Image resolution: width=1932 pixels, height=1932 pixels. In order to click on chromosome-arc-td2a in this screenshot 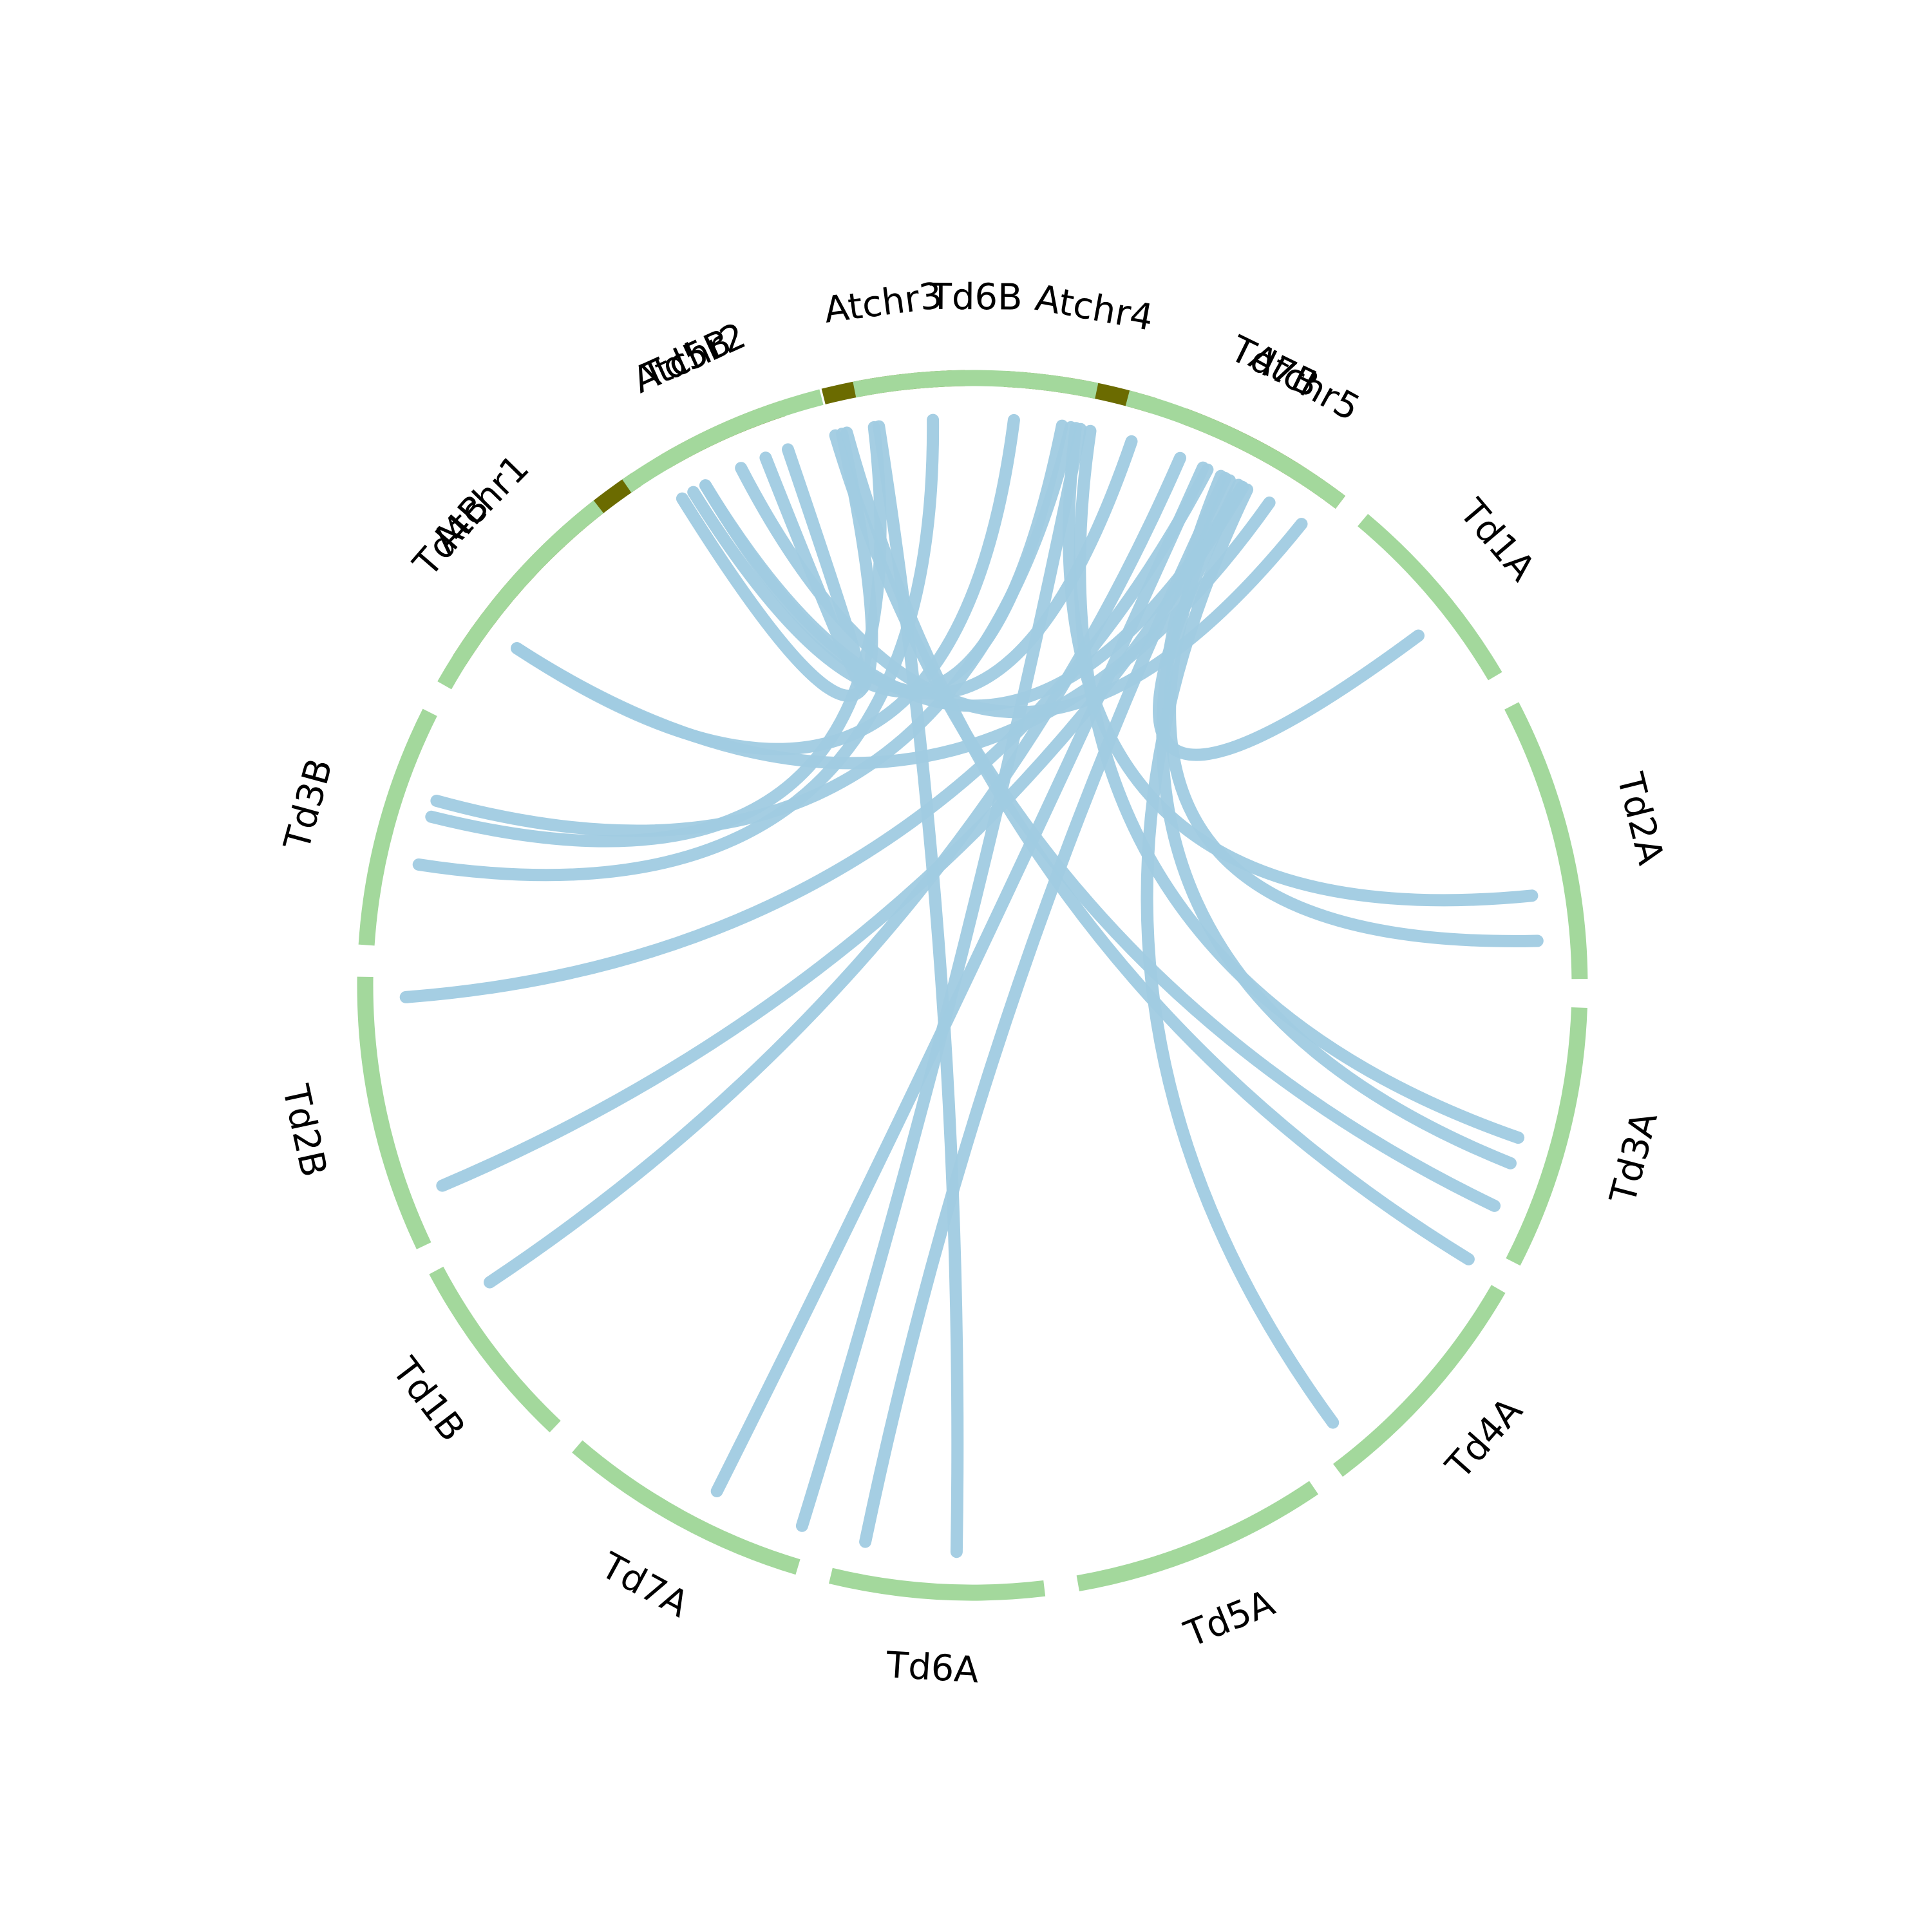, I will do `click(1546, 841)`.